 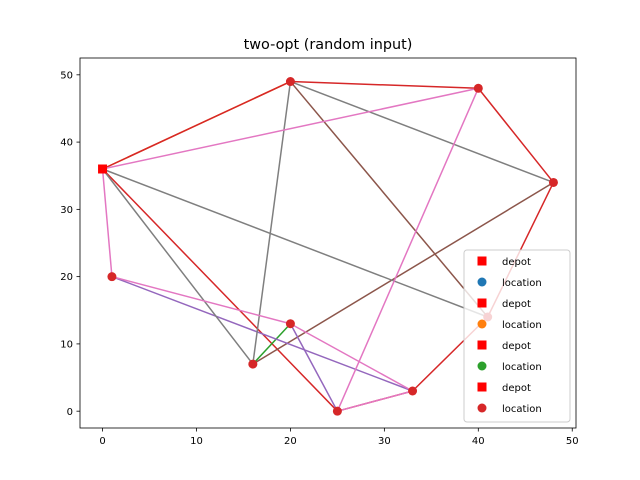 What do you see at coordinates (70, 244) in the screenshot?
I see `y-axis-ticks: 0 10 20 30 40 50` at bounding box center [70, 244].